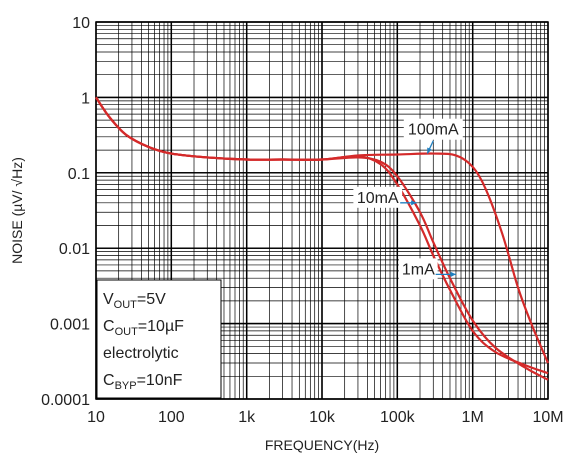 Image resolution: width=574 pixels, height=455 pixels. I want to click on y-tick-label: 0.01, so click(74, 249).